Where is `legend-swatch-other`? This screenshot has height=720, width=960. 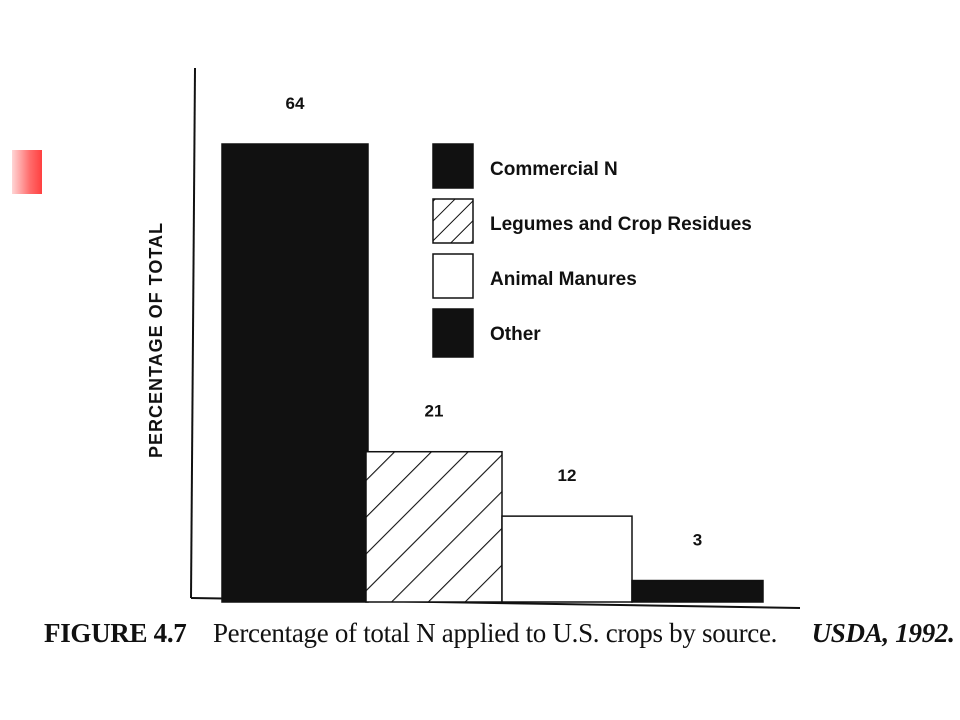 legend-swatch-other is located at coordinates (453, 333).